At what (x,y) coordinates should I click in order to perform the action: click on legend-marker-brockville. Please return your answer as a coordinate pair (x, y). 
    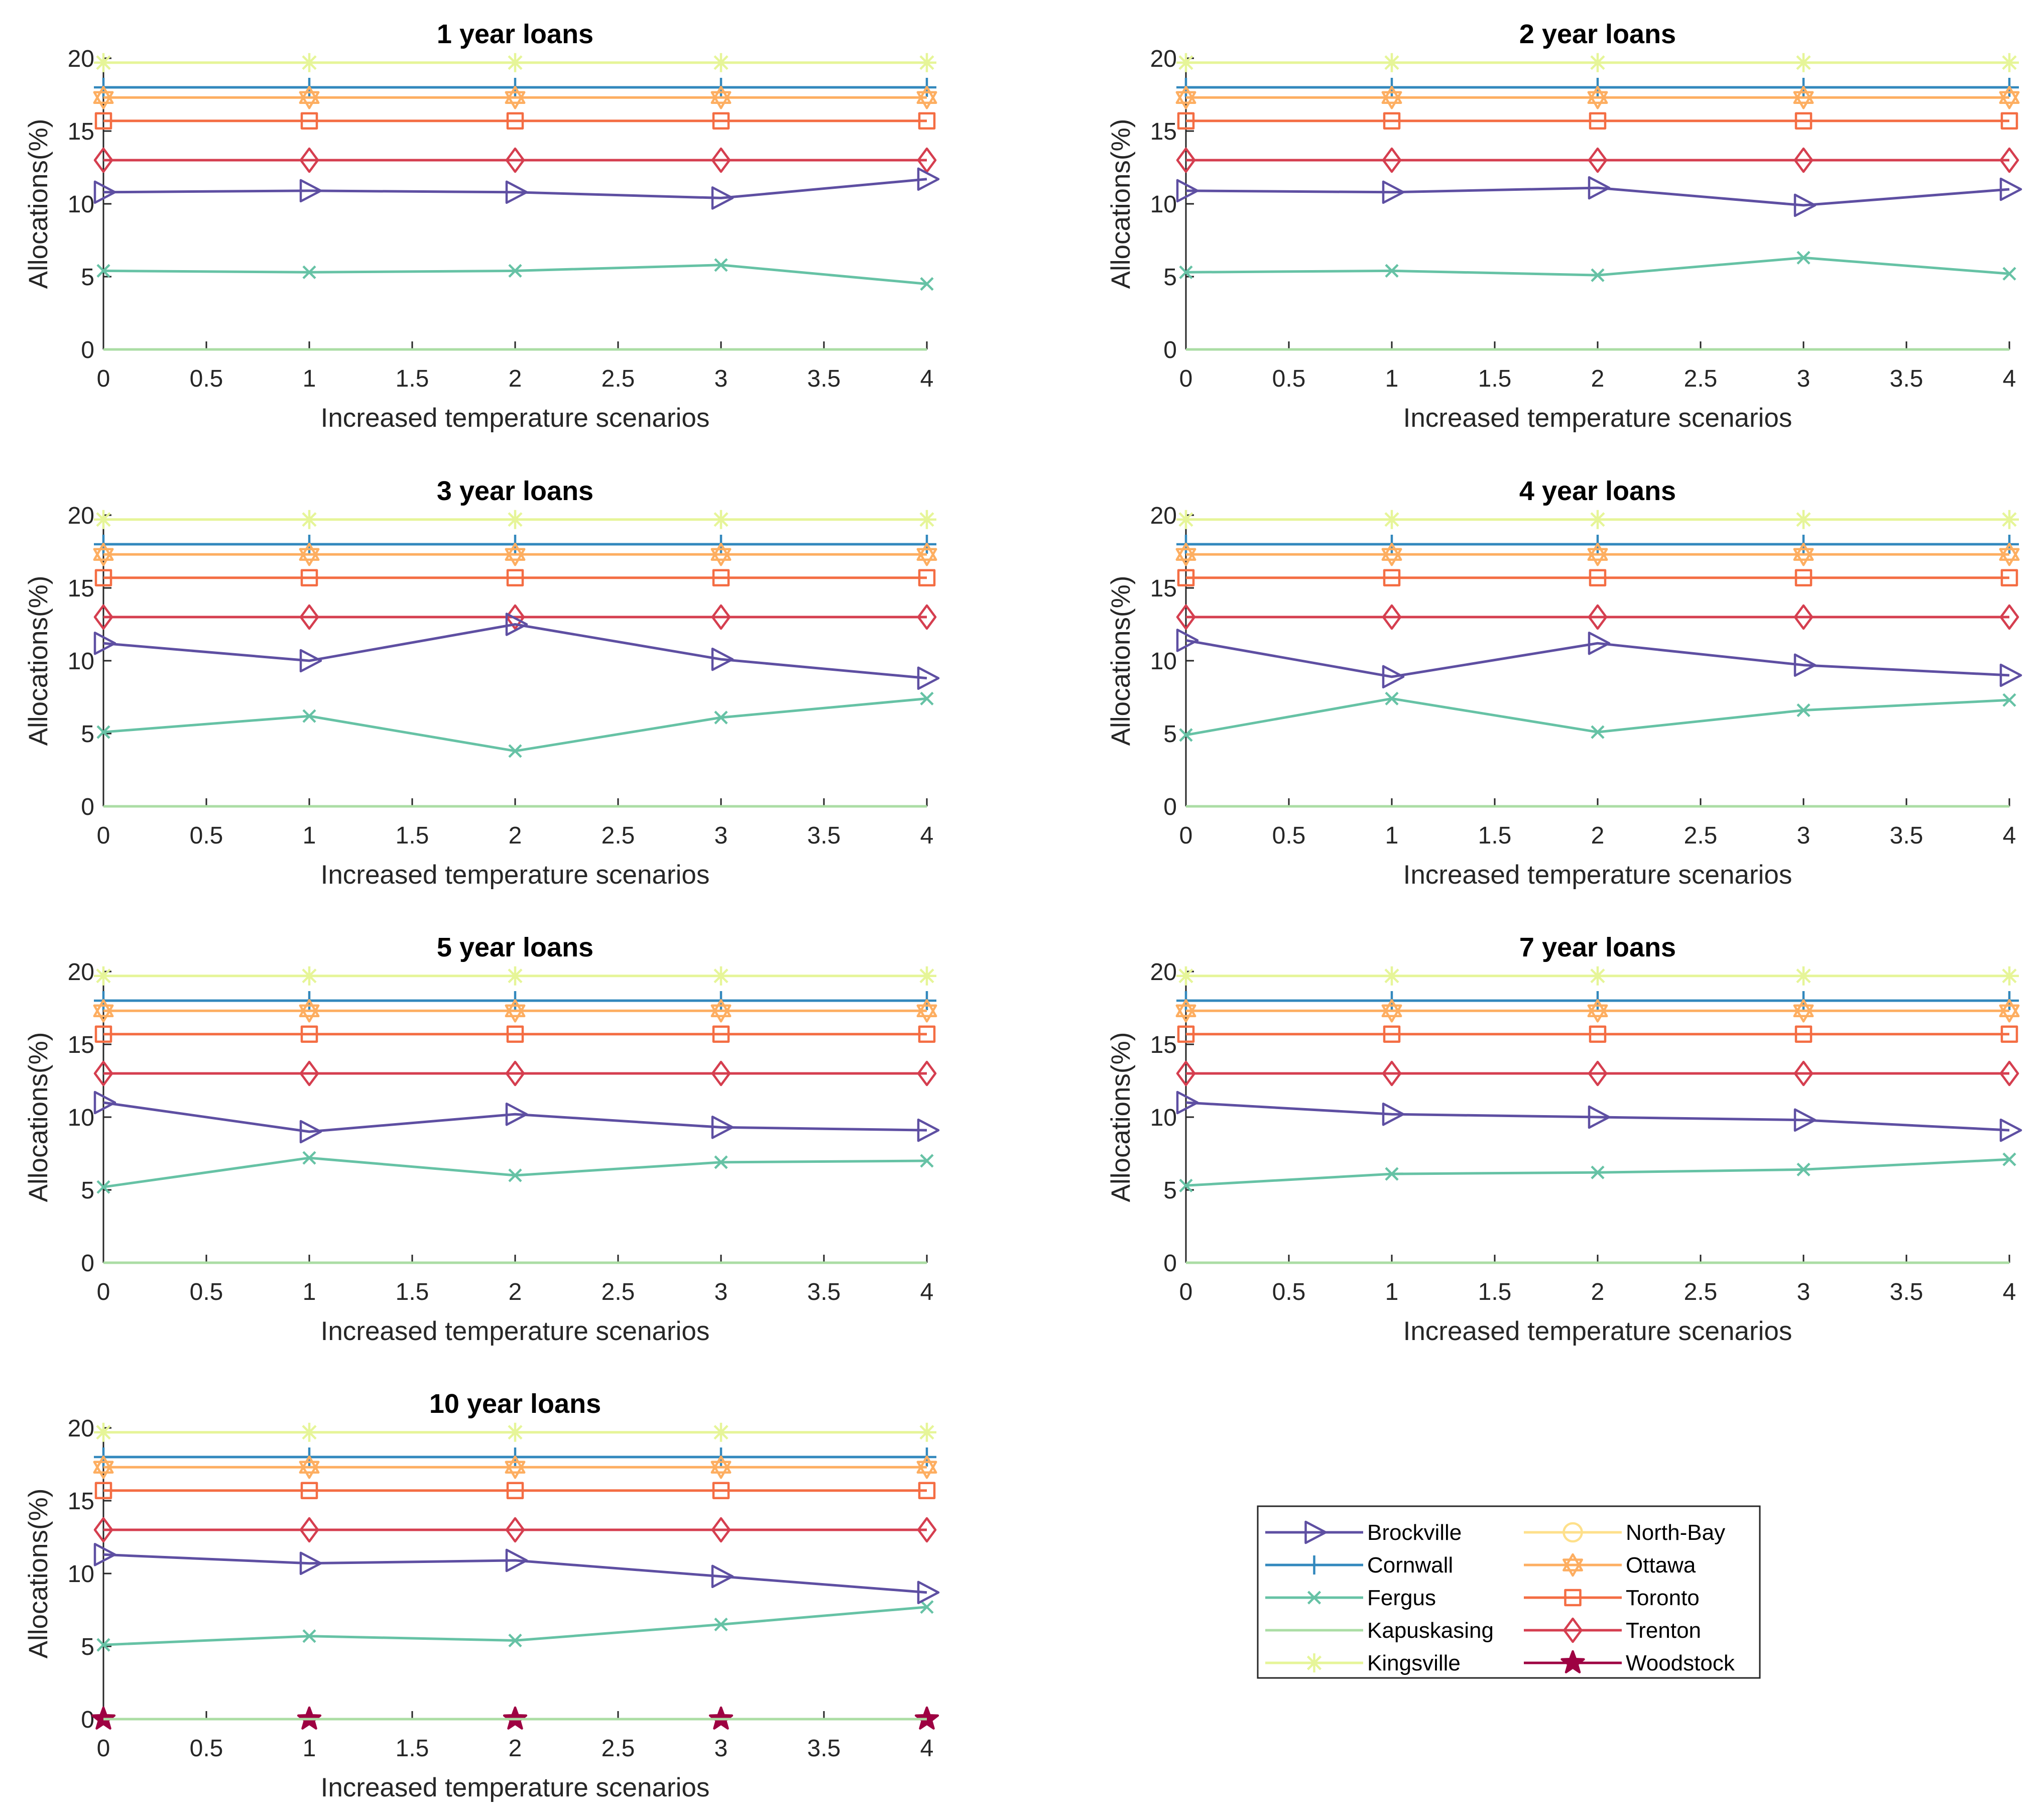
    Looking at the image, I should click on (1315, 1532).